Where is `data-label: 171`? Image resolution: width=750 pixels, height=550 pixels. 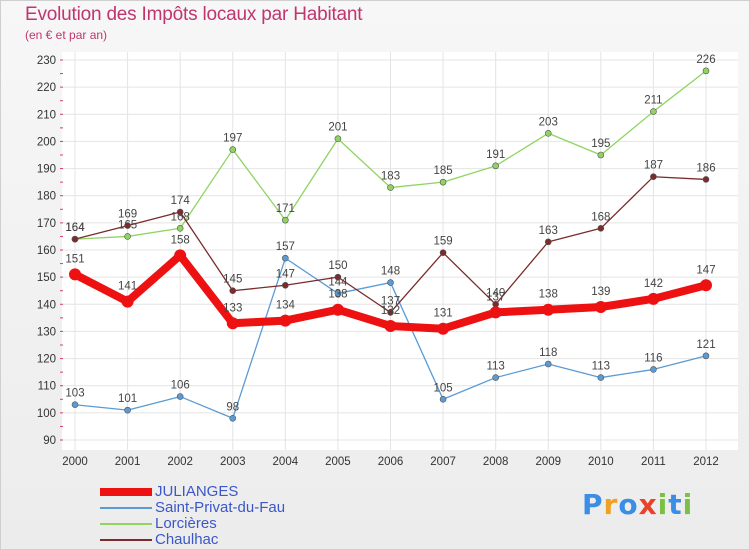
data-label: 171 is located at coordinates (285, 209).